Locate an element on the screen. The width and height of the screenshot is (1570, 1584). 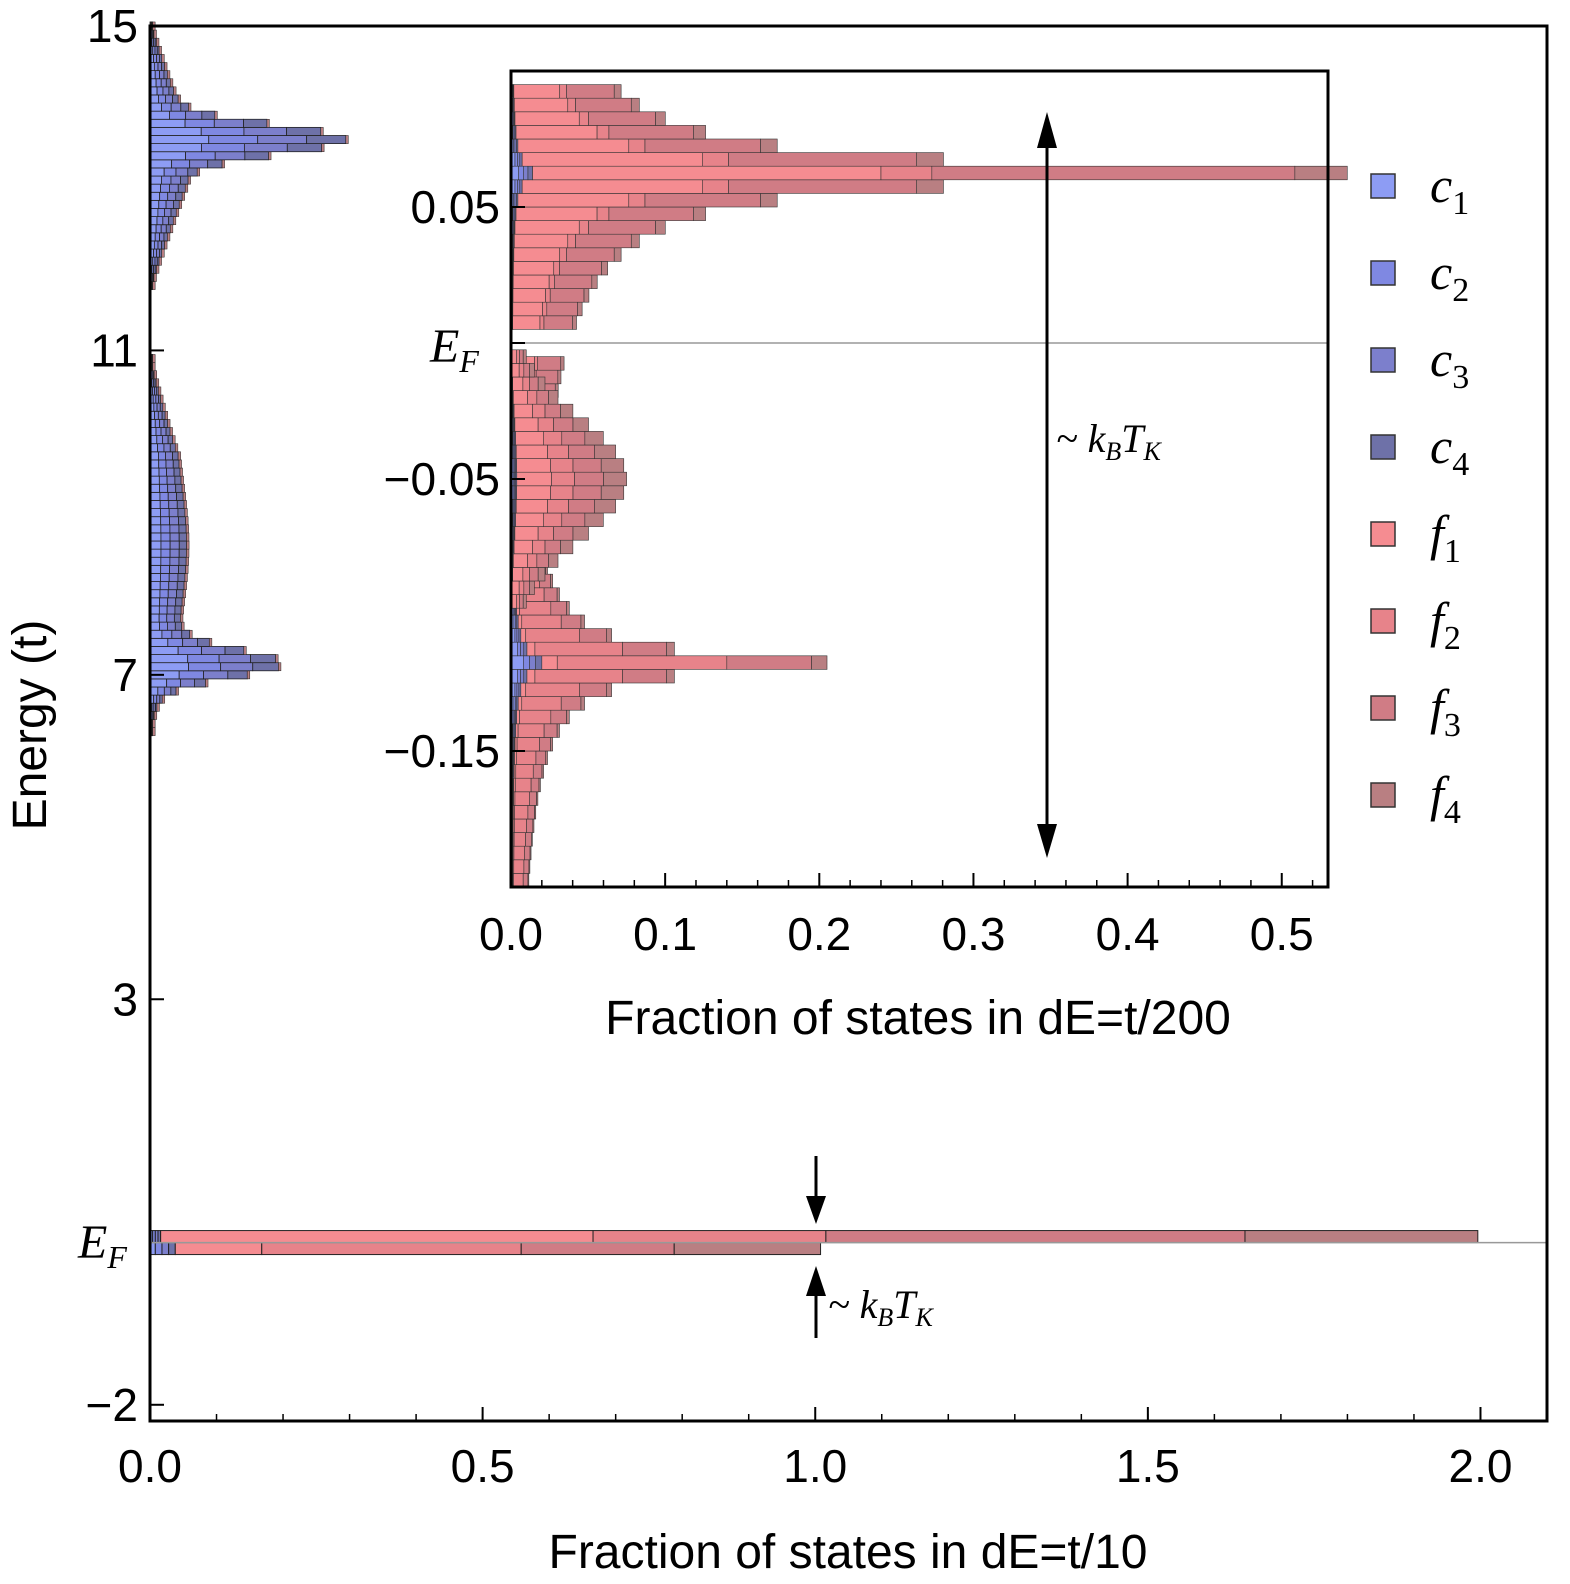
main-y-tick-label: 7 is located at coordinates (125, 675).